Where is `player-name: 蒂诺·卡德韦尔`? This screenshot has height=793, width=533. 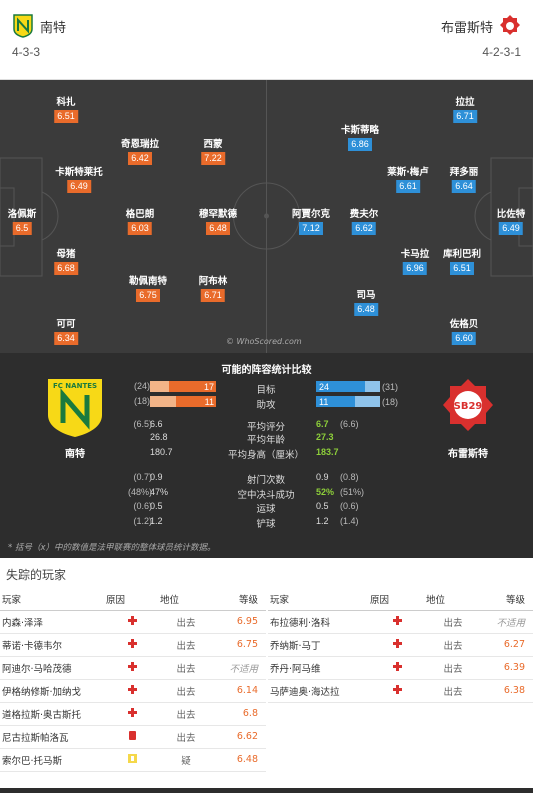
player-name: 蒂诺·卡德韦尔 is located at coordinates (52, 645).